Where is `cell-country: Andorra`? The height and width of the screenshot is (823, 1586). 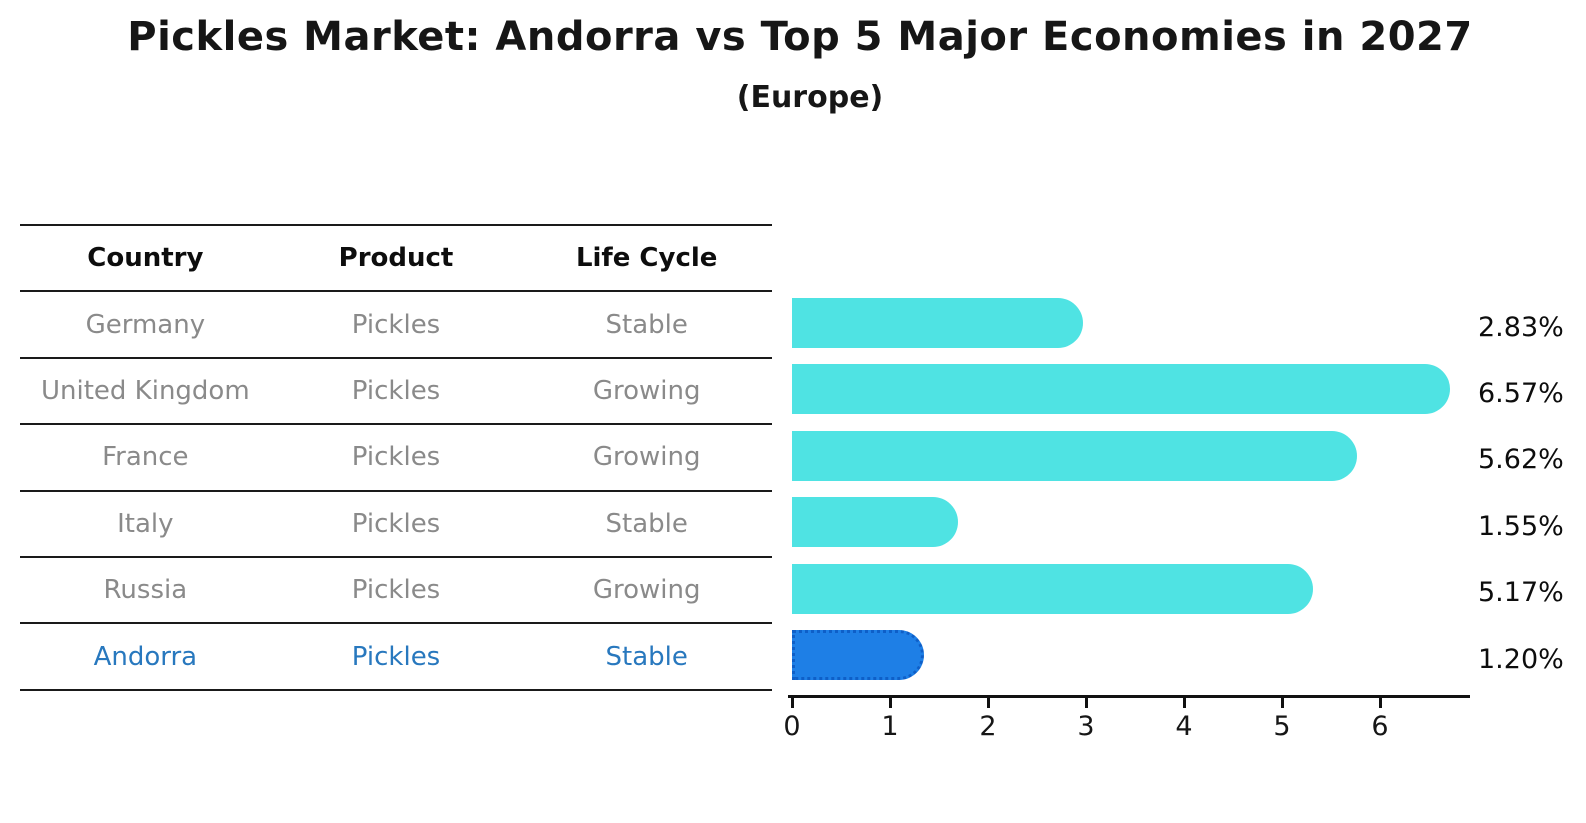
cell-country: Andorra is located at coordinates (145, 656).